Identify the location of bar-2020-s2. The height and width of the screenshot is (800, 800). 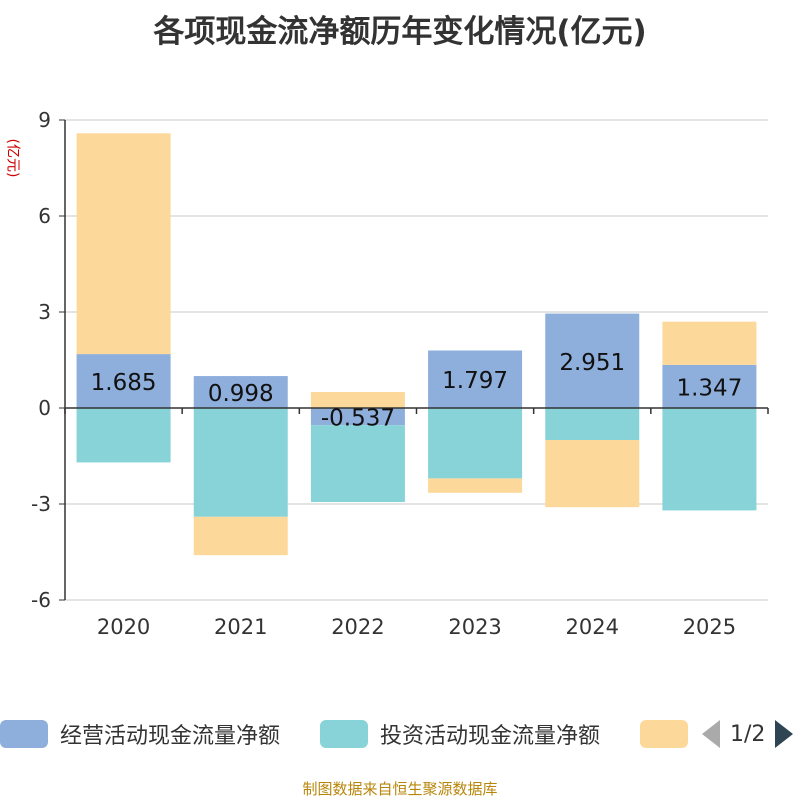
(123, 435).